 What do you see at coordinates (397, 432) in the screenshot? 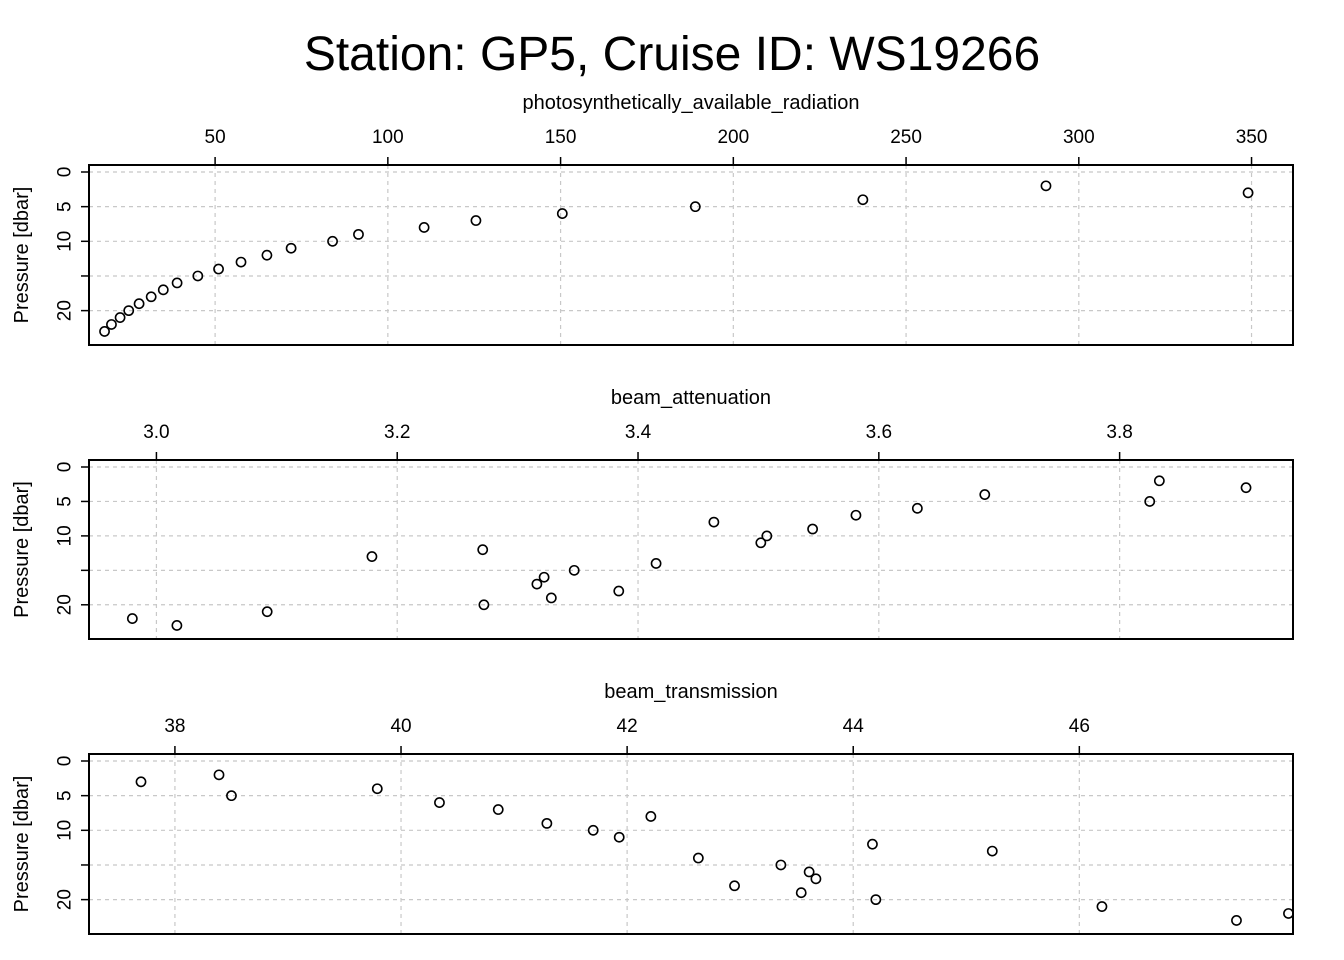
I see `x-tick-label: 3.2` at bounding box center [397, 432].